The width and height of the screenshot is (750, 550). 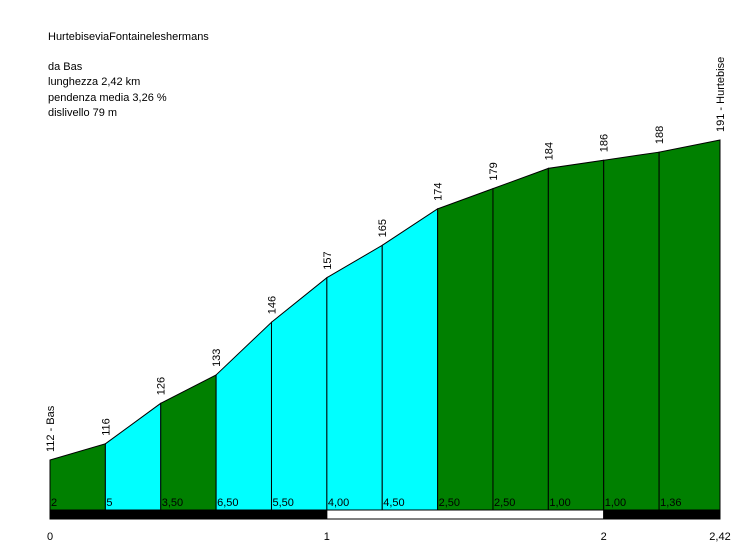 What do you see at coordinates (719, 537) in the screenshot?
I see `x-tick-label: 2,42` at bounding box center [719, 537].